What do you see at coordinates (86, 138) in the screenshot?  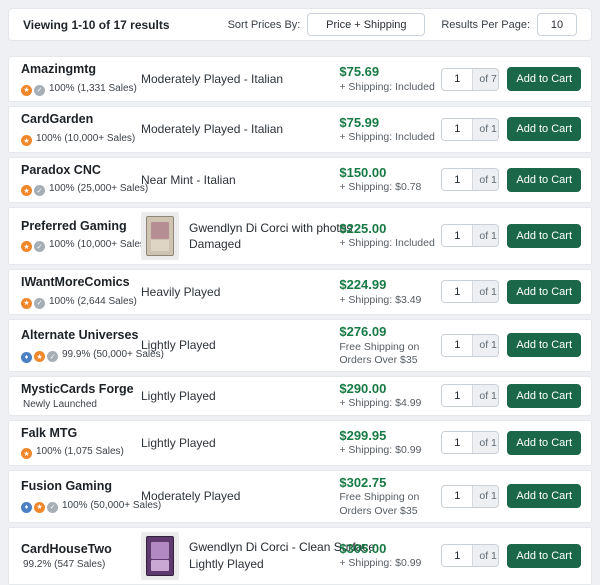 I see `seller-rating-text: 100% (10,000+ Sales)` at bounding box center [86, 138].